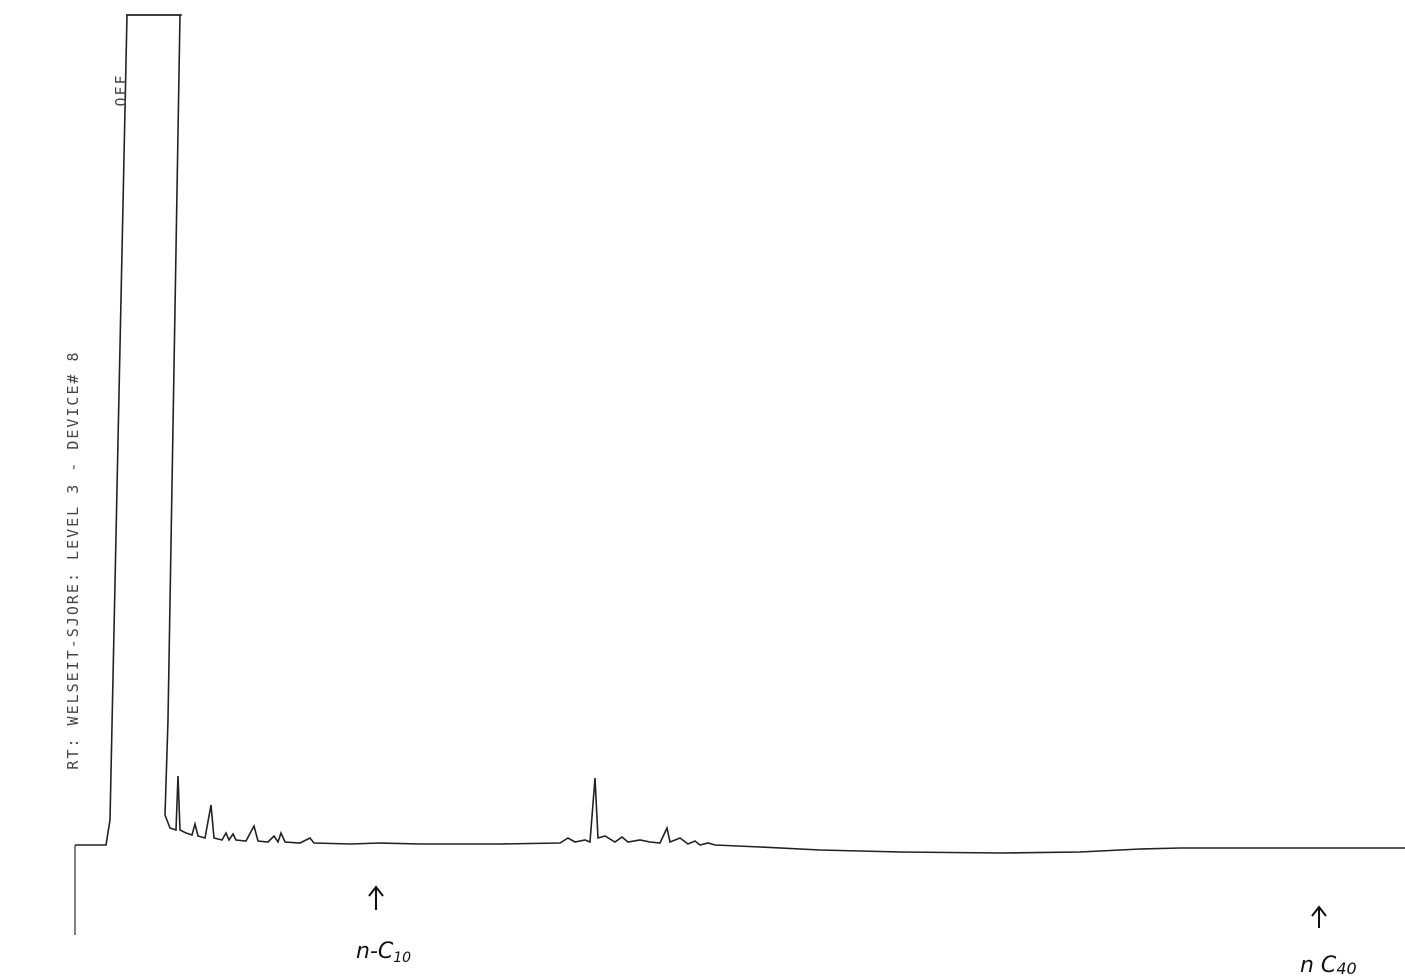  Describe the element at coordinates (1346, 968) in the screenshot. I see `annotation-subscript: 40` at that location.